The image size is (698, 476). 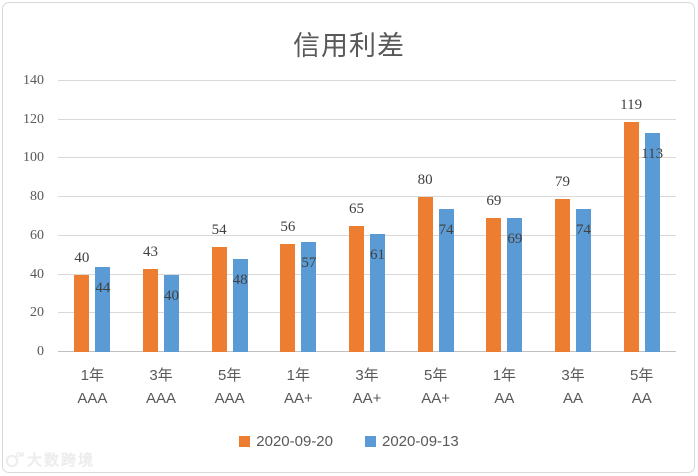 I want to click on legend-item-2020-09-20: 2020-09-20, so click(x=286, y=441).